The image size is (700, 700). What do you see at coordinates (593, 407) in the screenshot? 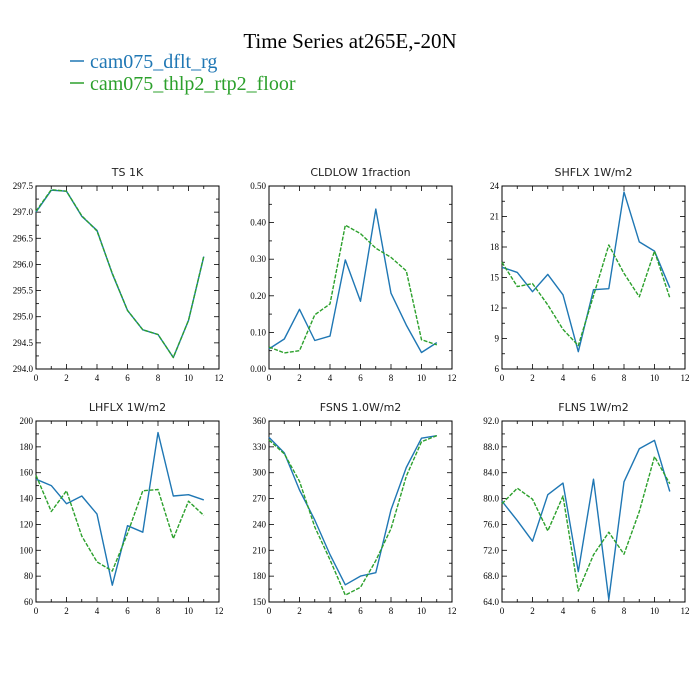
I see `panel-title-flns: FLNS 1W/m2` at bounding box center [593, 407].